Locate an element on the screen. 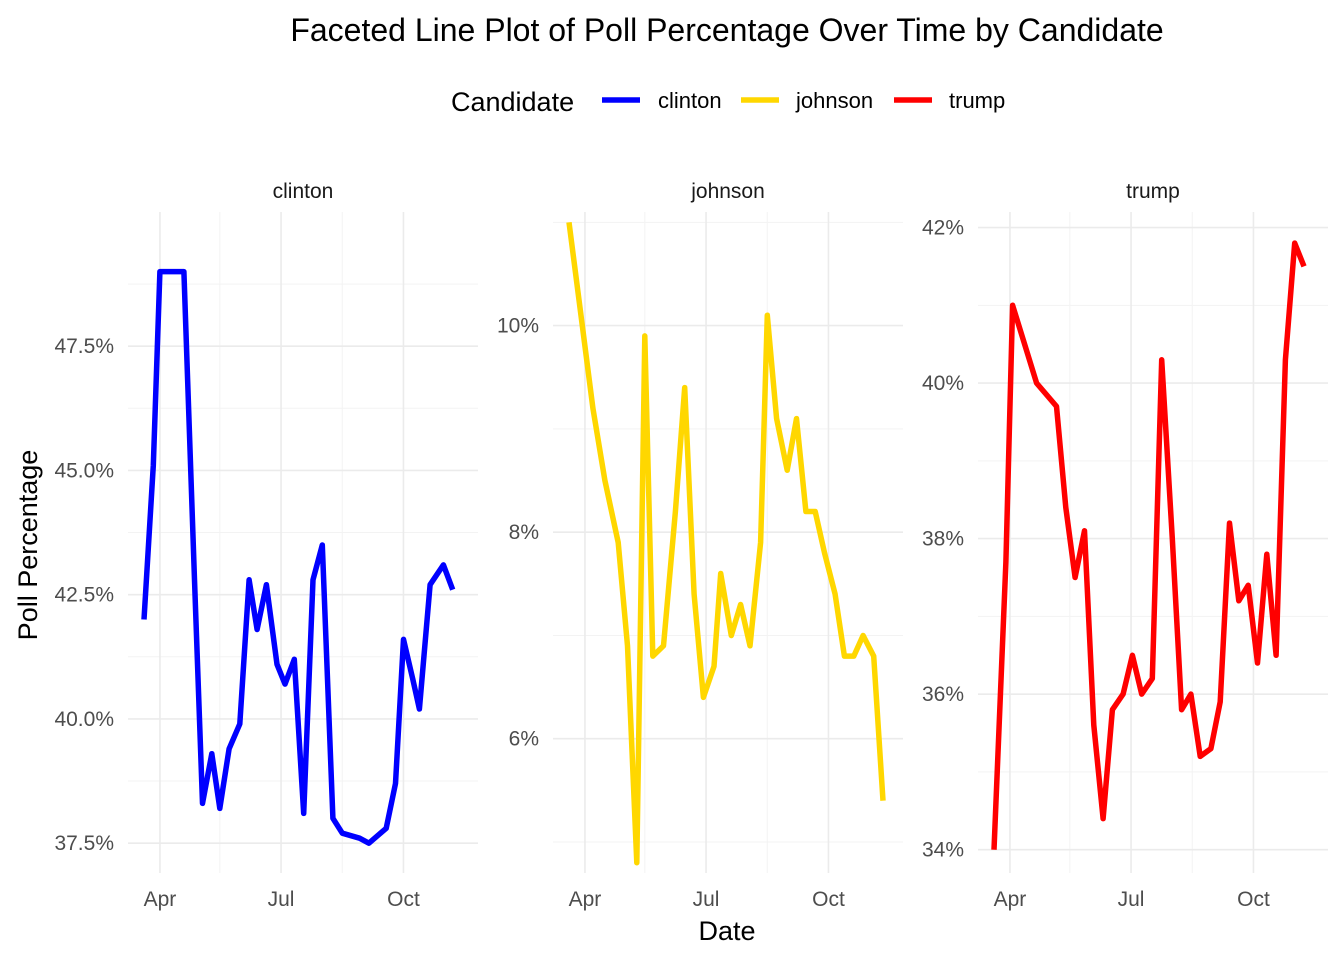 This screenshot has width=1344, height=960. y-tick-label: 45.0% is located at coordinates (84, 470).